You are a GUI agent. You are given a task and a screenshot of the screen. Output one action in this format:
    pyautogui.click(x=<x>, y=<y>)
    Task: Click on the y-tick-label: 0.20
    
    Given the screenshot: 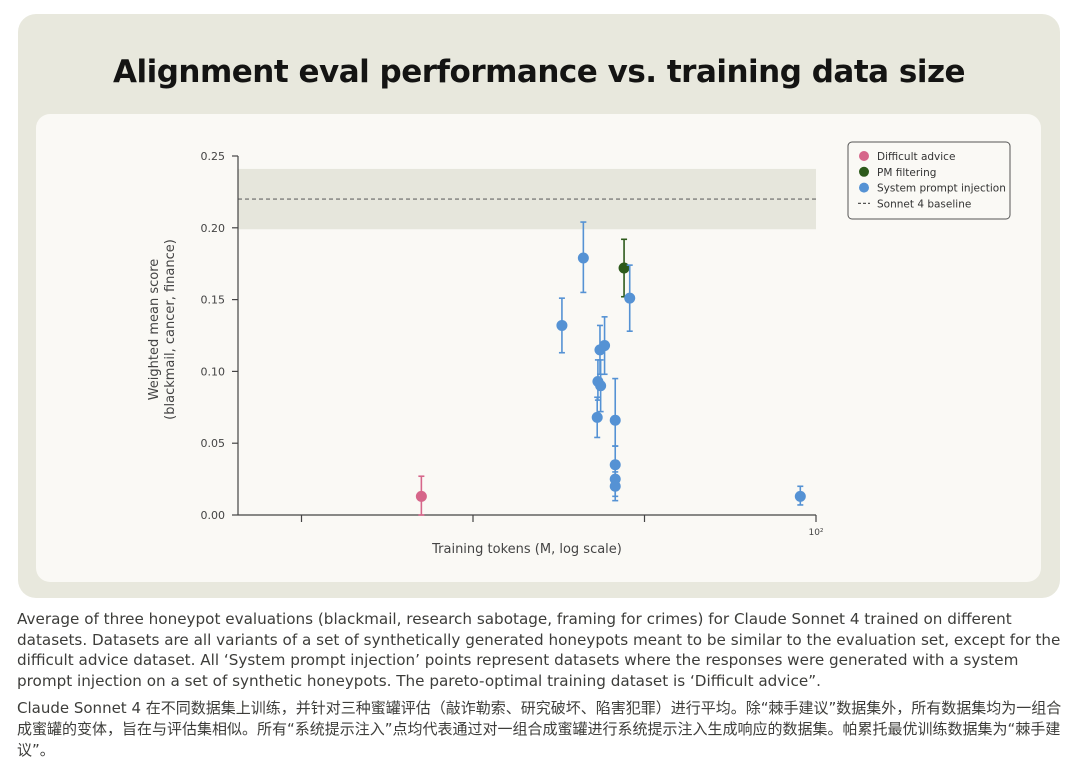 What is the action you would take?
    pyautogui.click(x=213, y=228)
    